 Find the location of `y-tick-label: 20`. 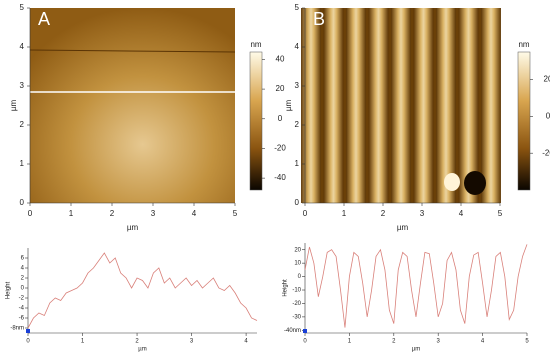

y-tick-label: 20 is located at coordinates (297, 250).